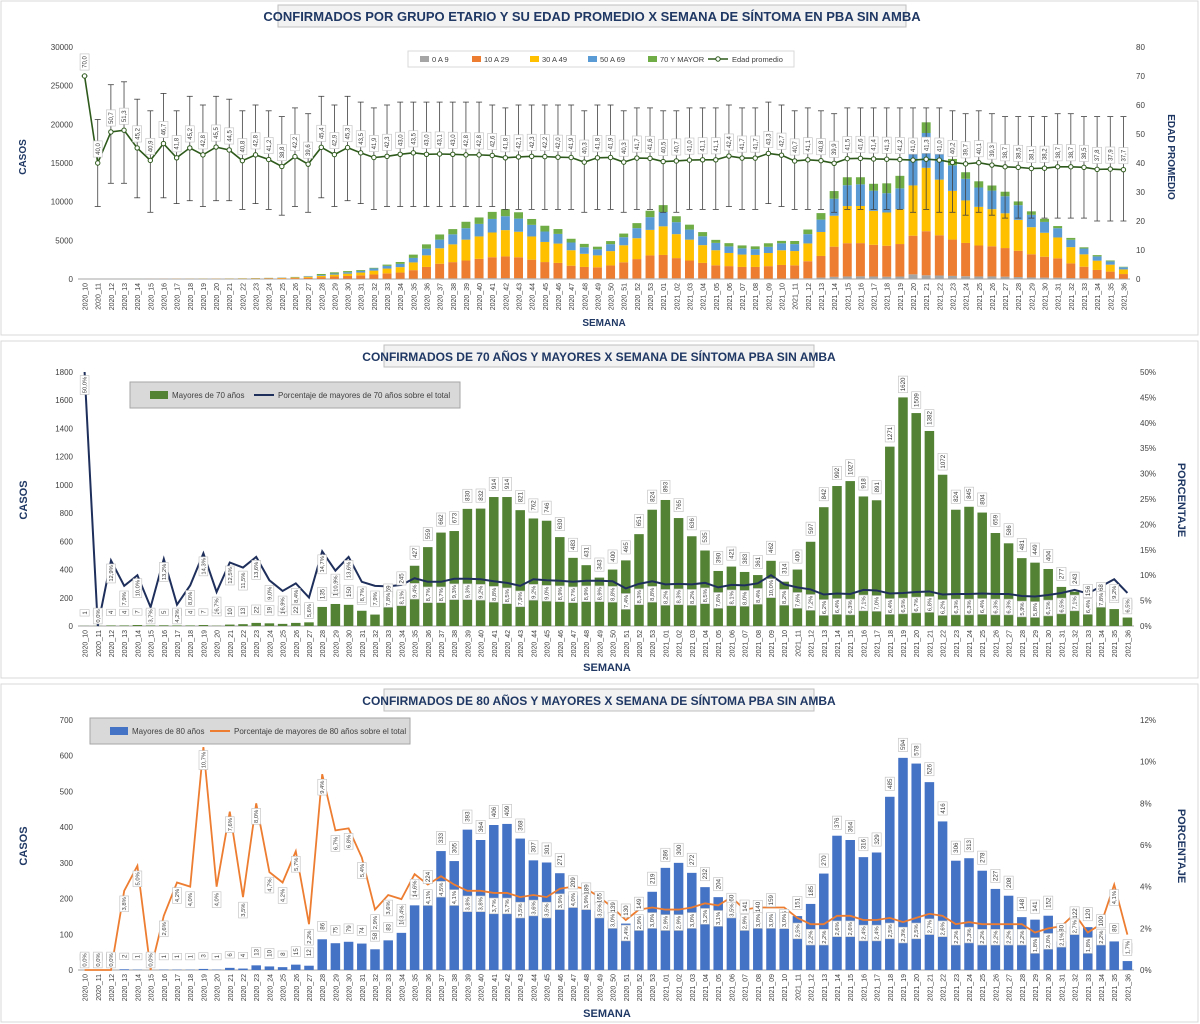 Image resolution: width=1200 pixels, height=1024 pixels. I want to click on data-label: 2, so click(124, 956).